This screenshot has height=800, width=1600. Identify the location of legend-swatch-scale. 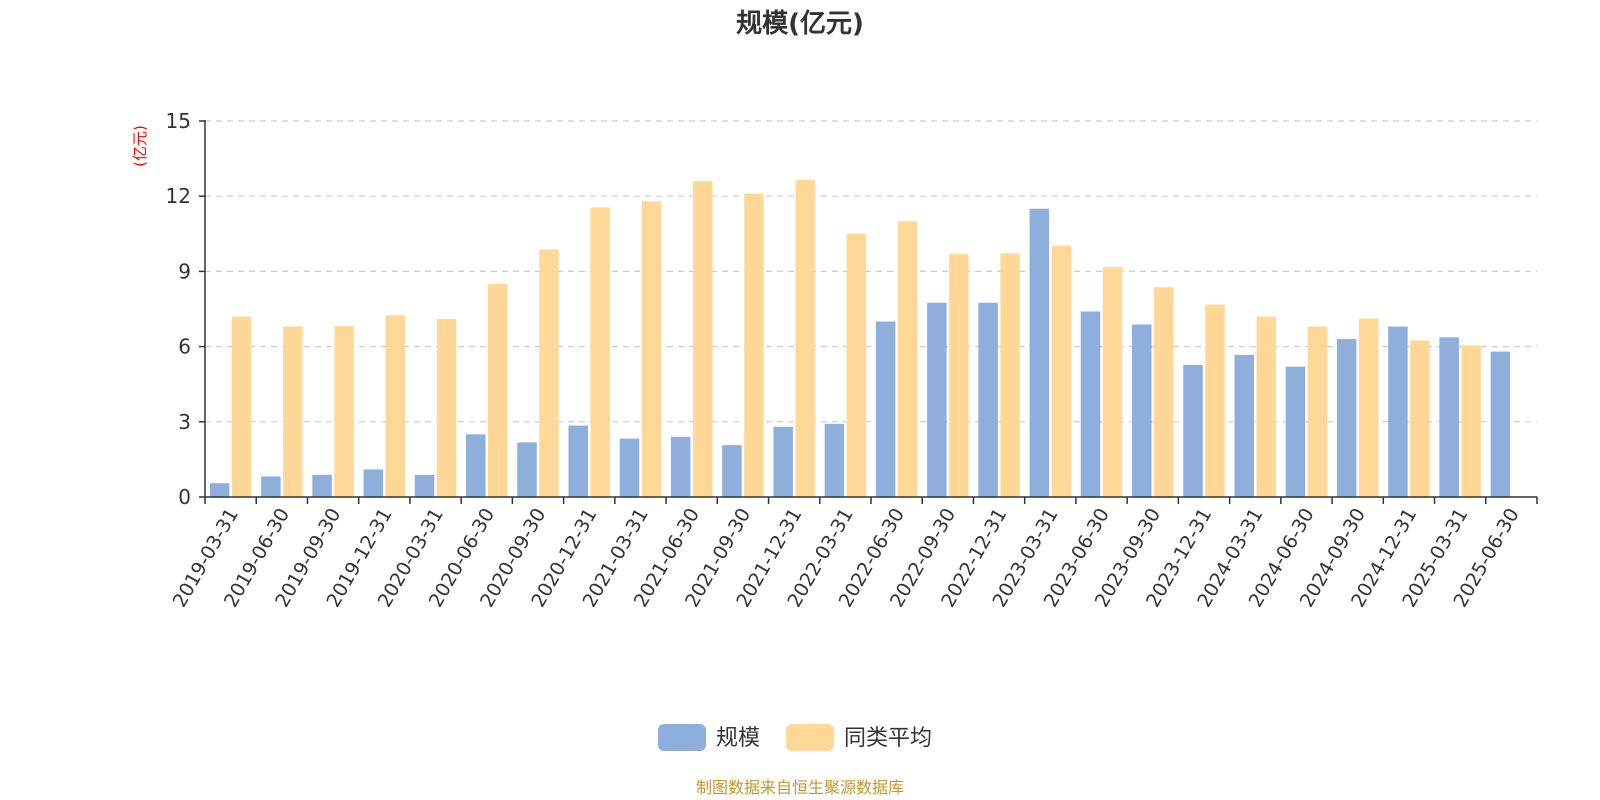
(682, 737).